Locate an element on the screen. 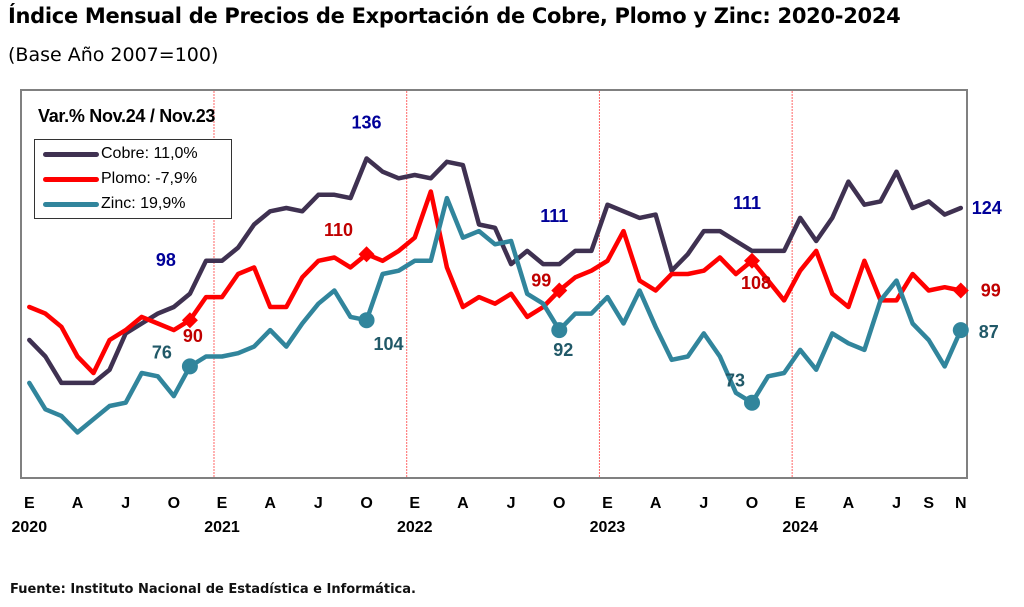  year-label-2023: 2023 is located at coordinates (608, 527).